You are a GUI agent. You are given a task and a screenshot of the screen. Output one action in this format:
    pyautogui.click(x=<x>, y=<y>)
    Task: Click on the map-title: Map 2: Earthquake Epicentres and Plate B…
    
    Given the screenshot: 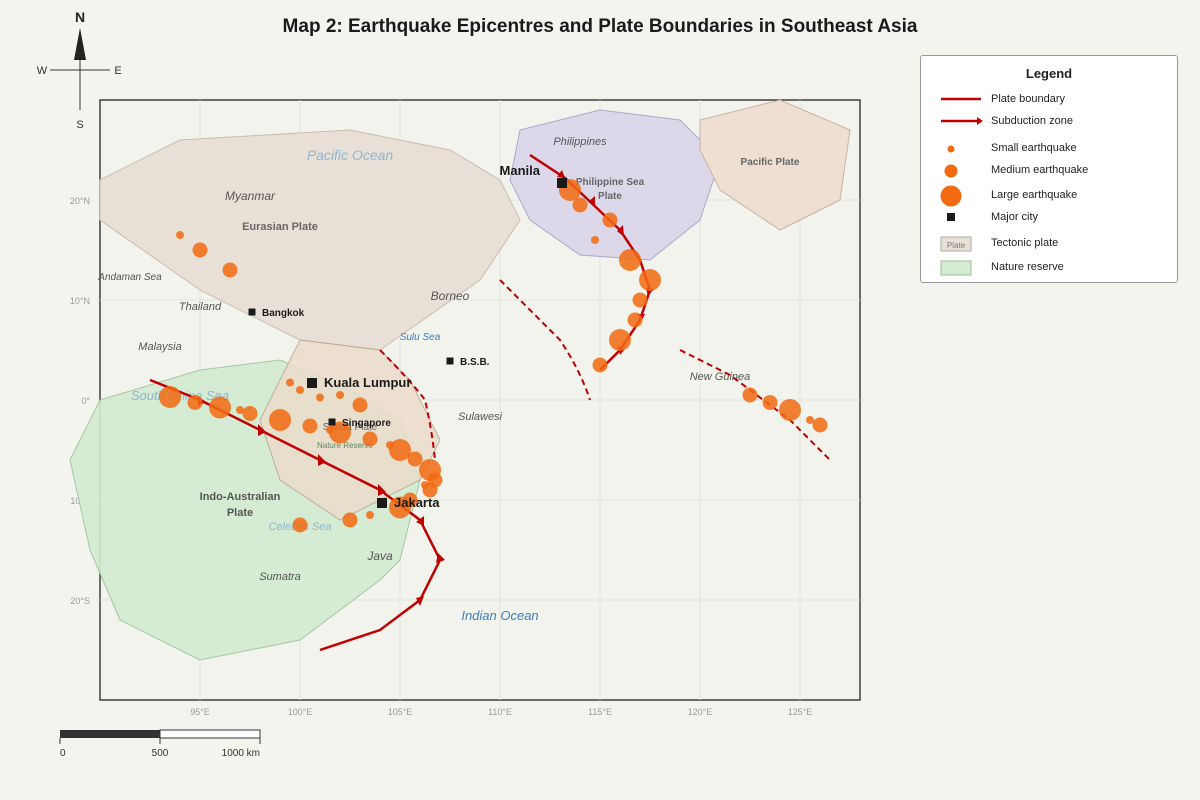 What is the action you would take?
    pyautogui.click(x=600, y=26)
    